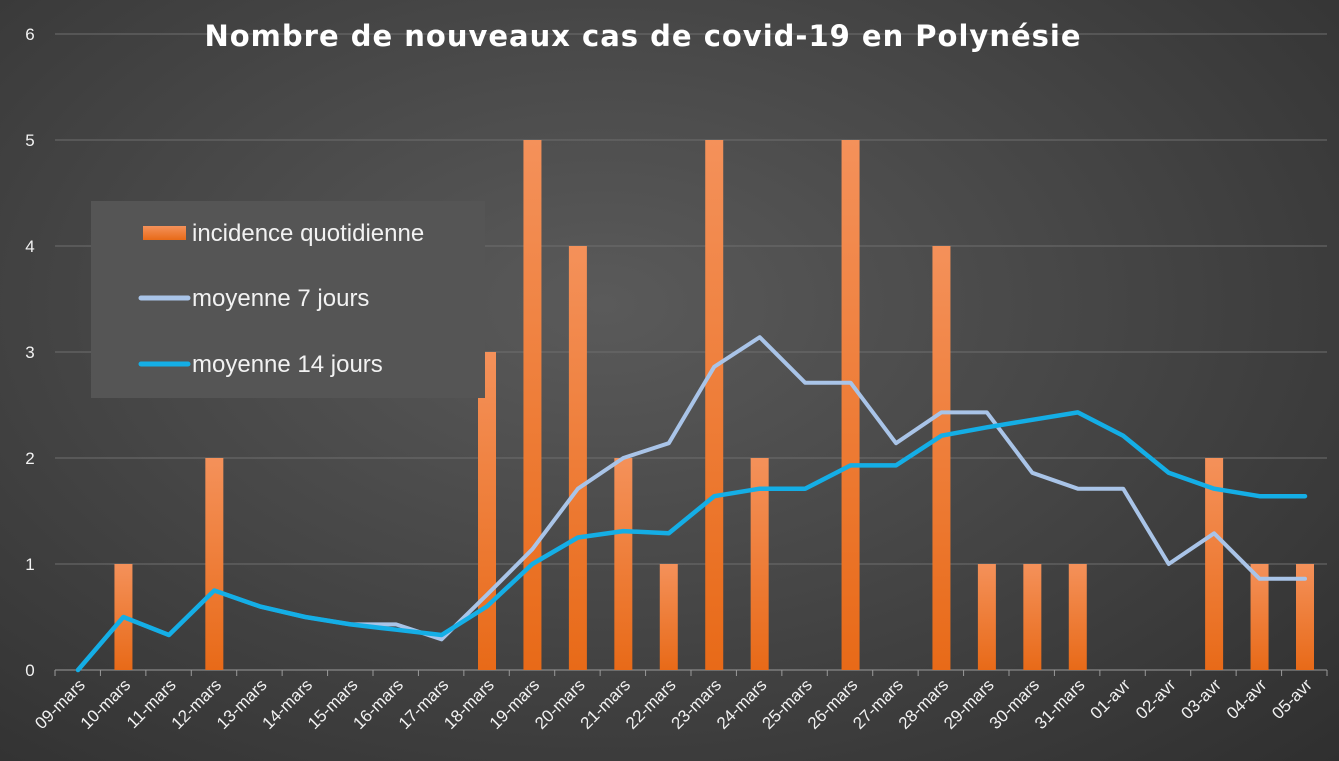 The width and height of the screenshot is (1339, 761). What do you see at coordinates (1111, 699) in the screenshot?
I see `x-tick-label: 01-avr` at bounding box center [1111, 699].